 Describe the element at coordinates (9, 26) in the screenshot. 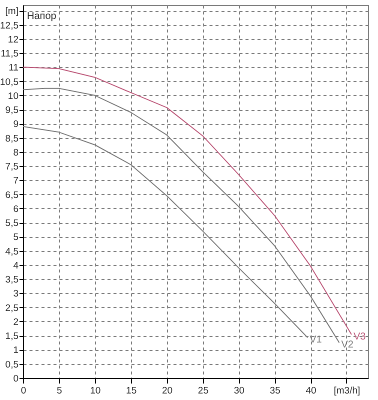

I see `y-tick-label: 12,5` at that location.